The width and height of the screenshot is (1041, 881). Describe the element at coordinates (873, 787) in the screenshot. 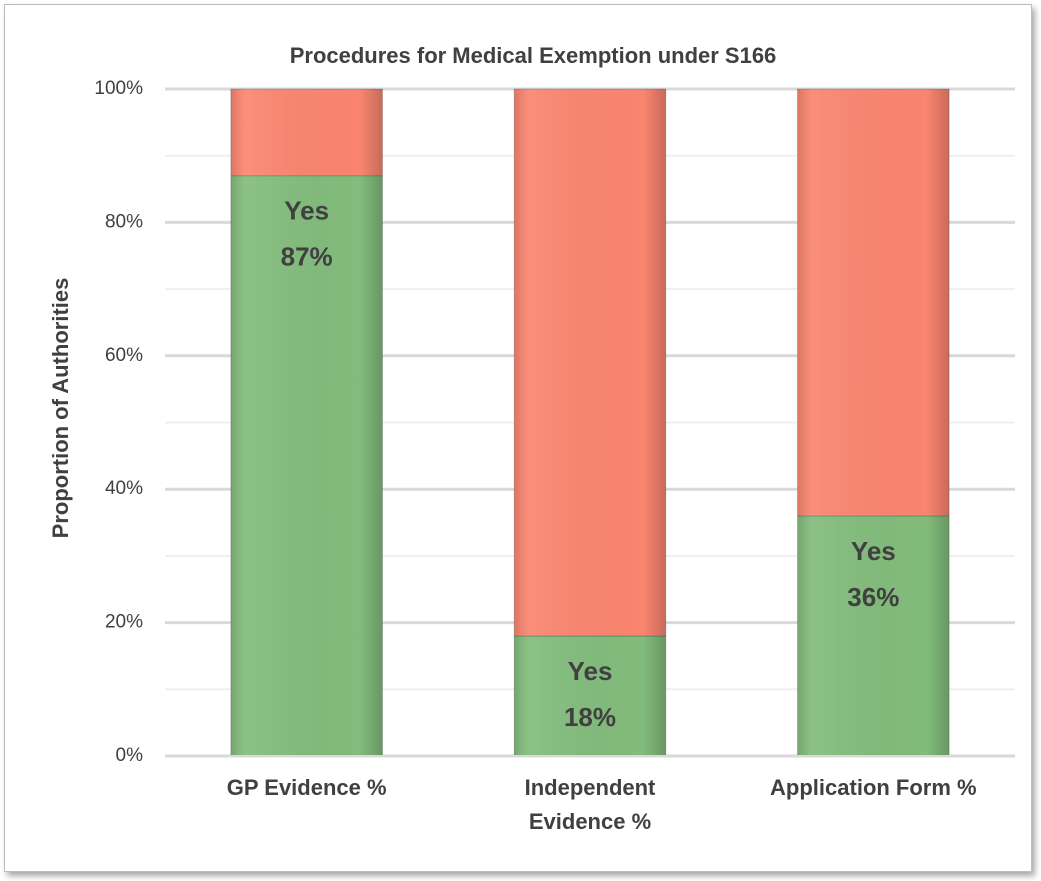

I see `x-tick-label: Application Form %` at that location.